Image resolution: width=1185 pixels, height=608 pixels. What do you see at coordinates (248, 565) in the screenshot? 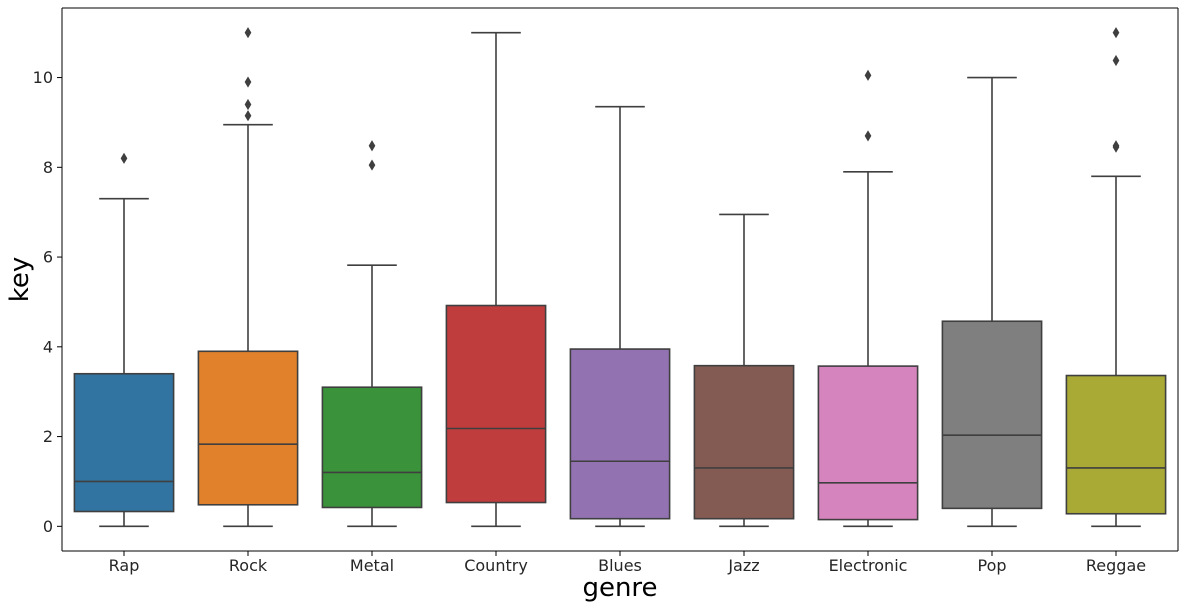
I see `x-tick-label: Rock` at bounding box center [248, 565].